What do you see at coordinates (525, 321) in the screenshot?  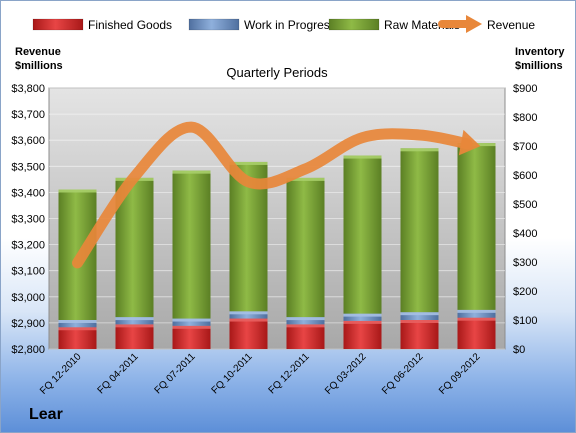 I see `right-tick-label: $100` at bounding box center [525, 321].